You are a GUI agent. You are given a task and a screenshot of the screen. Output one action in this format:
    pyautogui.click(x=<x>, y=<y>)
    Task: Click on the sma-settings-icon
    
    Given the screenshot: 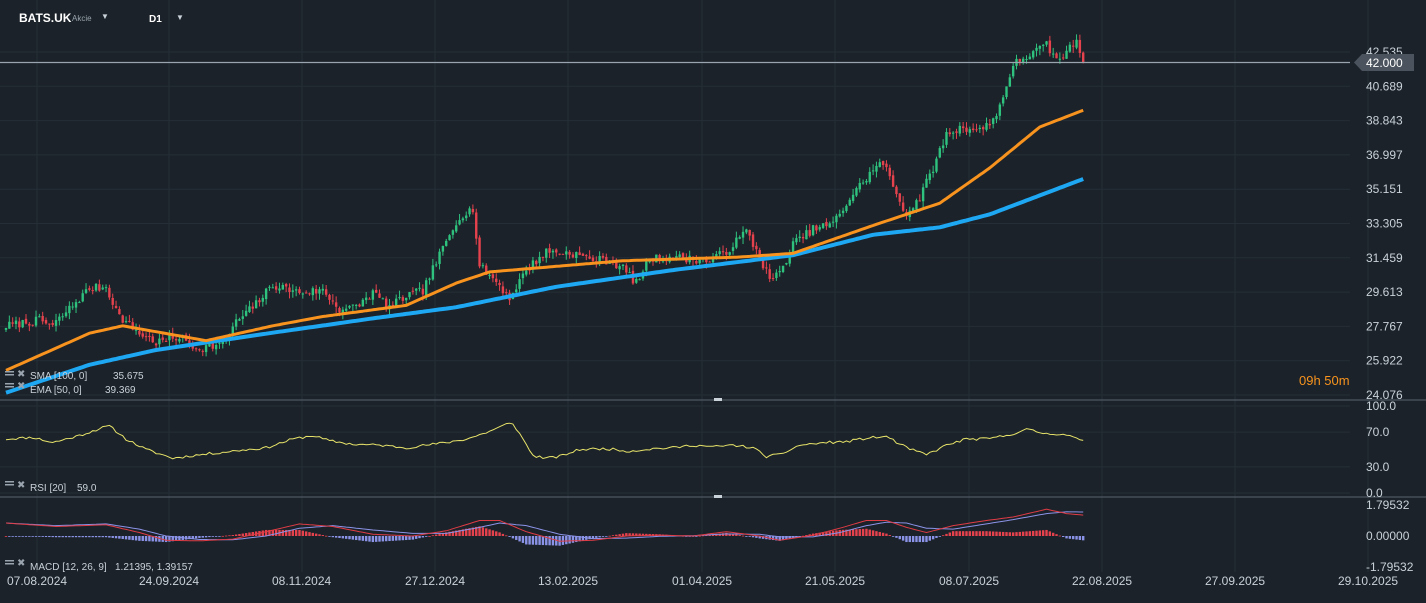 What is the action you would take?
    pyautogui.click(x=9, y=372)
    